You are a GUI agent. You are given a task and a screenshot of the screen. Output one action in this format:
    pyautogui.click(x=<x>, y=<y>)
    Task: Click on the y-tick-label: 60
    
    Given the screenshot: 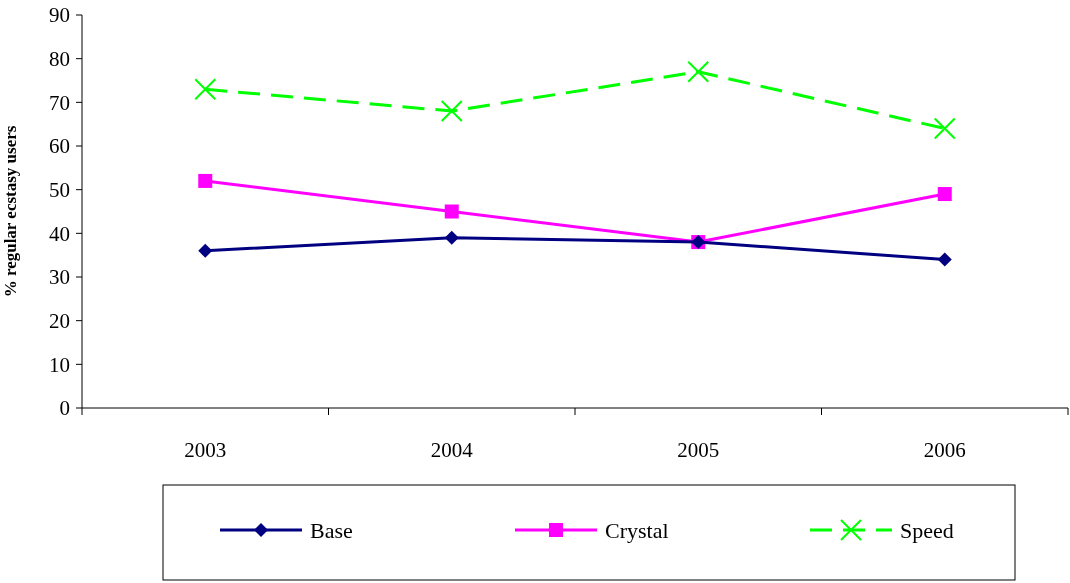 What is the action you would take?
    pyautogui.click(x=59, y=146)
    